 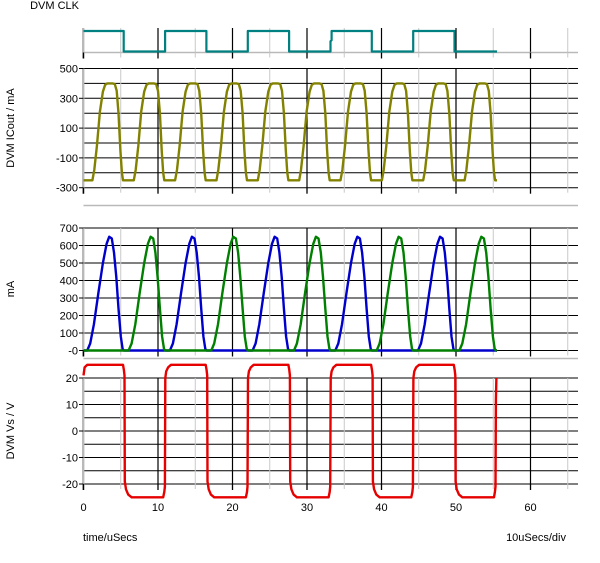 What do you see at coordinates (110, 538) in the screenshot?
I see `time-axis-label: time/uSecs` at bounding box center [110, 538].